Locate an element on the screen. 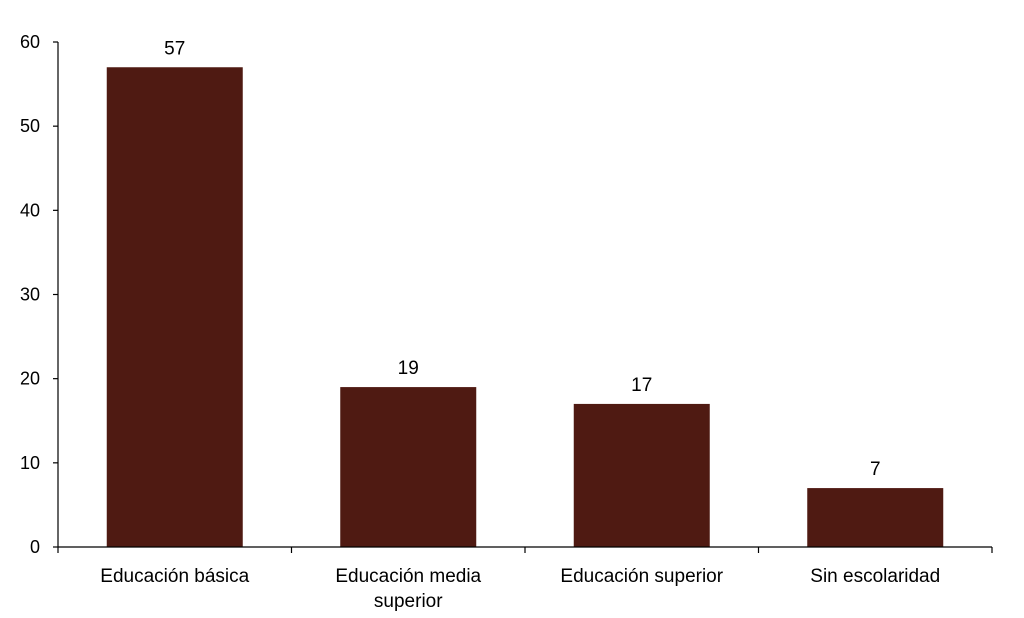 Image resolution: width=1024 pixels, height=618 pixels. y-tick-label-5: 50 is located at coordinates (30, 126).